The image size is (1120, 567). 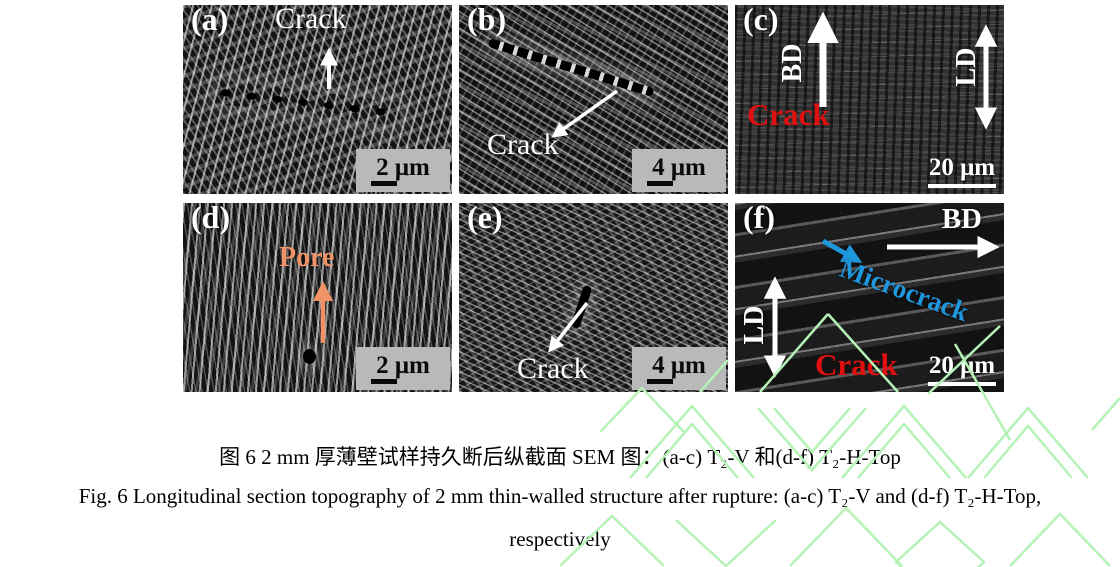 What do you see at coordinates (307, 257) in the screenshot?
I see `pore-annotation: Pore` at bounding box center [307, 257].